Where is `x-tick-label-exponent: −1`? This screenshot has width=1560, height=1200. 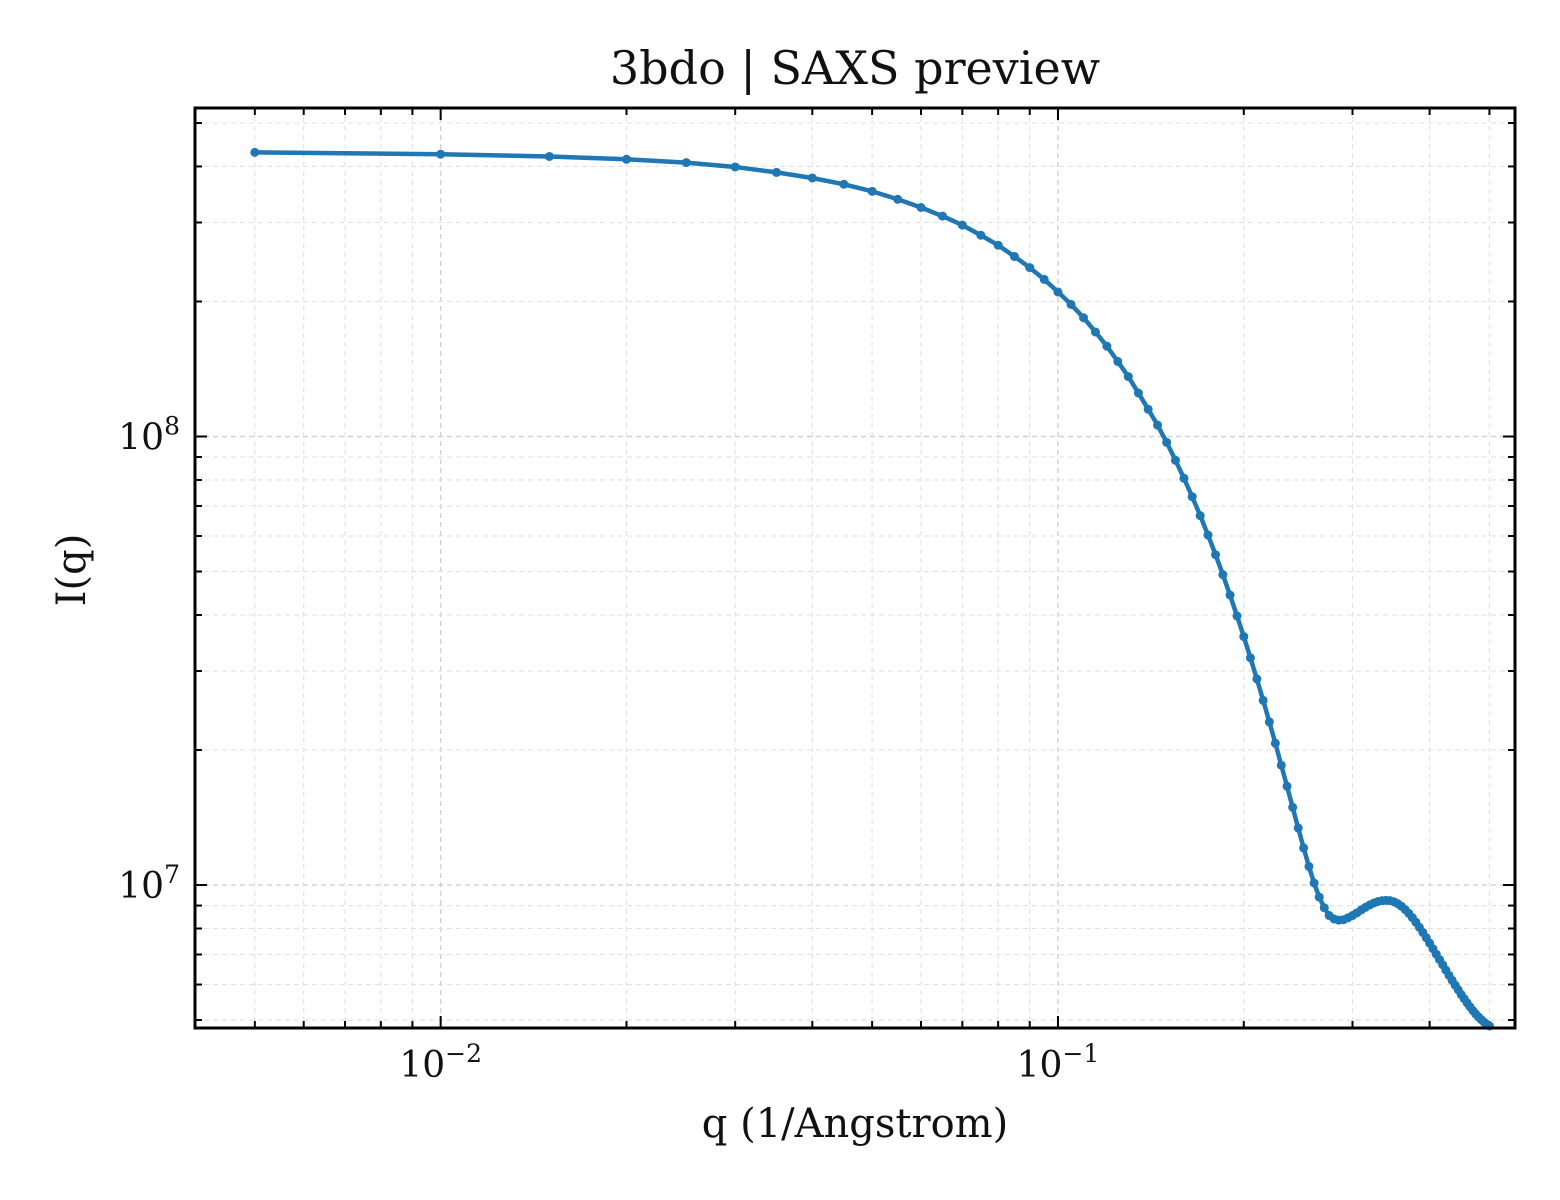 x-tick-label-exponent: −1 is located at coordinates (1080, 1053).